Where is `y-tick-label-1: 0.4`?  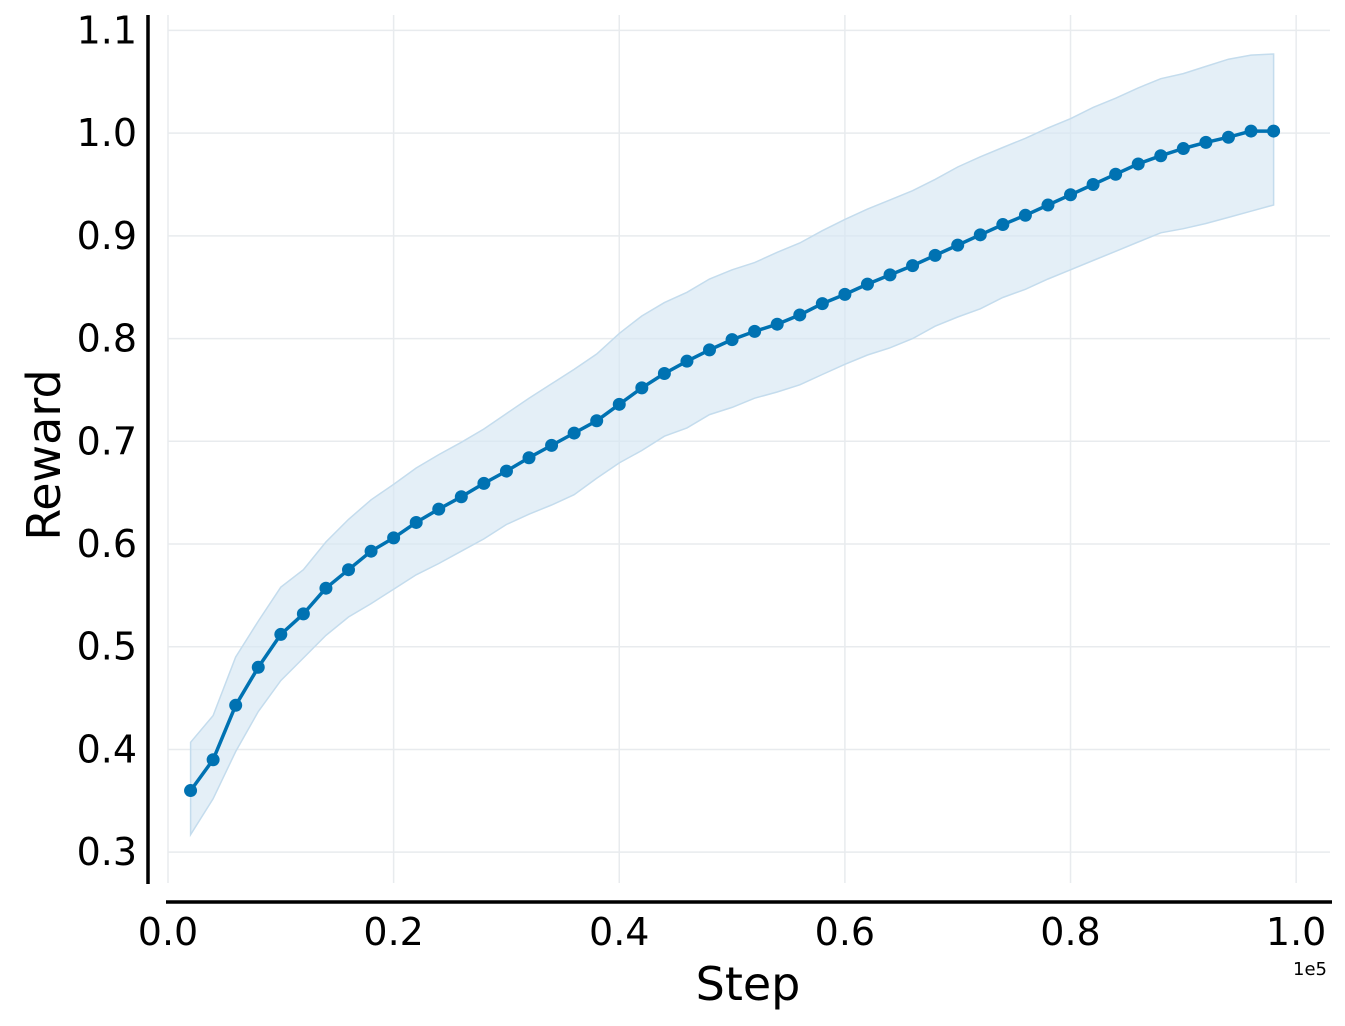 y-tick-label-1: 0.4 is located at coordinates (107, 749).